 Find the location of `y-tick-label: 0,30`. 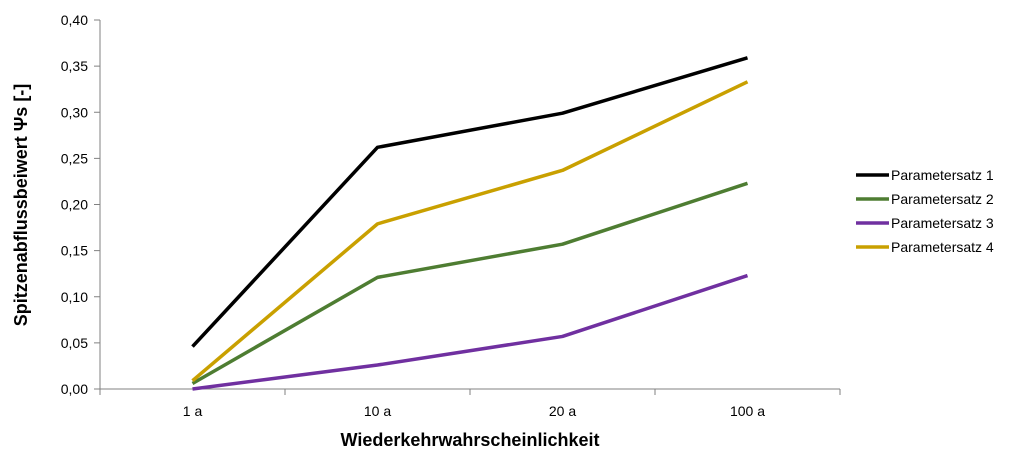

y-tick-label: 0,30 is located at coordinates (74, 112).